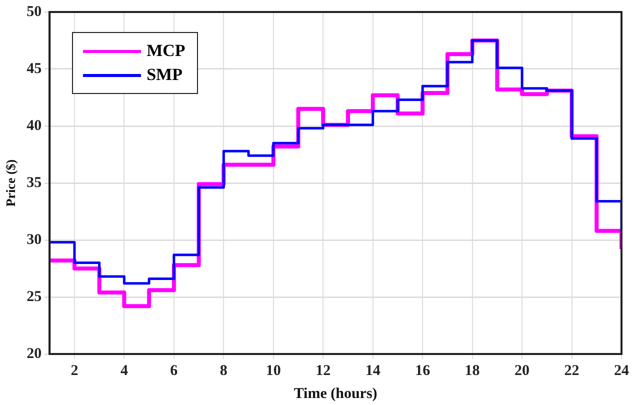  Describe the element at coordinates (472, 370) in the screenshot. I see `x-tick-label: 18` at that location.